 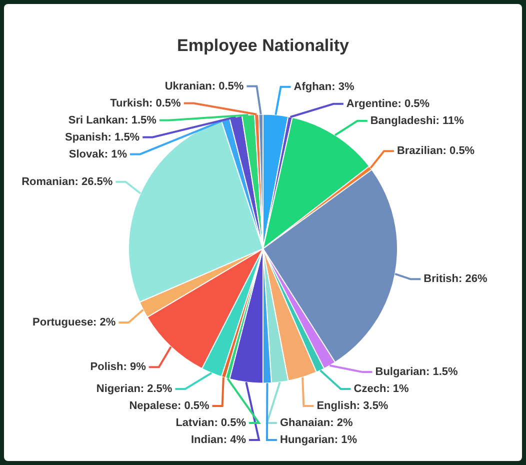 I want to click on slice-label: Turkish: 0.5%, so click(x=146, y=103).